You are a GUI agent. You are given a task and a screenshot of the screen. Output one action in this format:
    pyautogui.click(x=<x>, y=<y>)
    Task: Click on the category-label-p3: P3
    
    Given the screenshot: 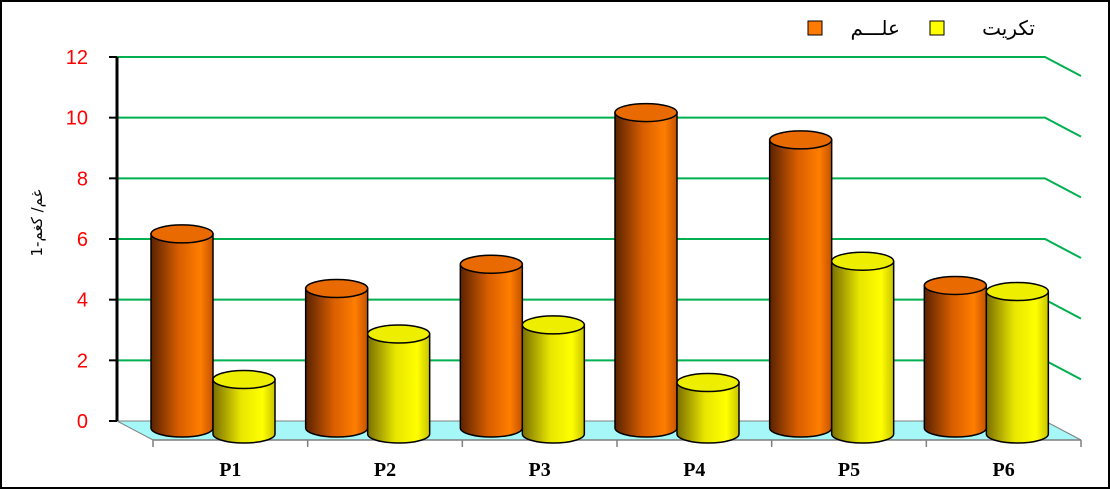 What is the action you would take?
    pyautogui.click(x=540, y=470)
    